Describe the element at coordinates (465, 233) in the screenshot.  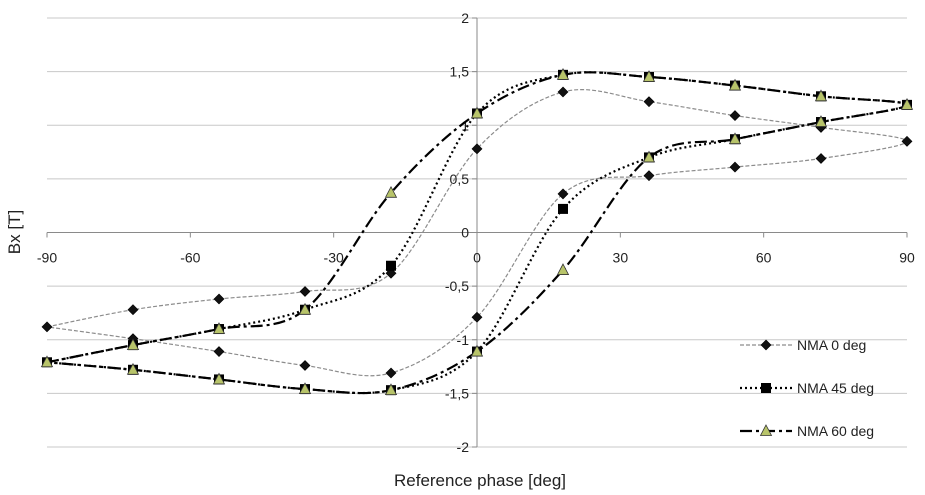
I see `y-tick-label: 0` at that location.